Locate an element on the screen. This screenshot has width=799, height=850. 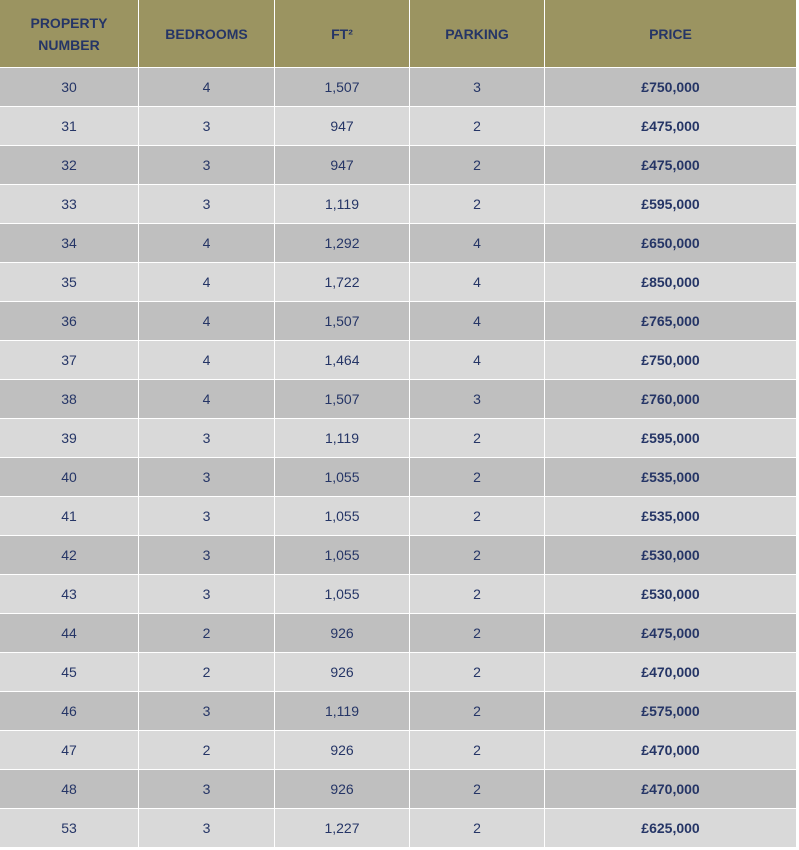
table-cell: 45 is located at coordinates (69, 672).